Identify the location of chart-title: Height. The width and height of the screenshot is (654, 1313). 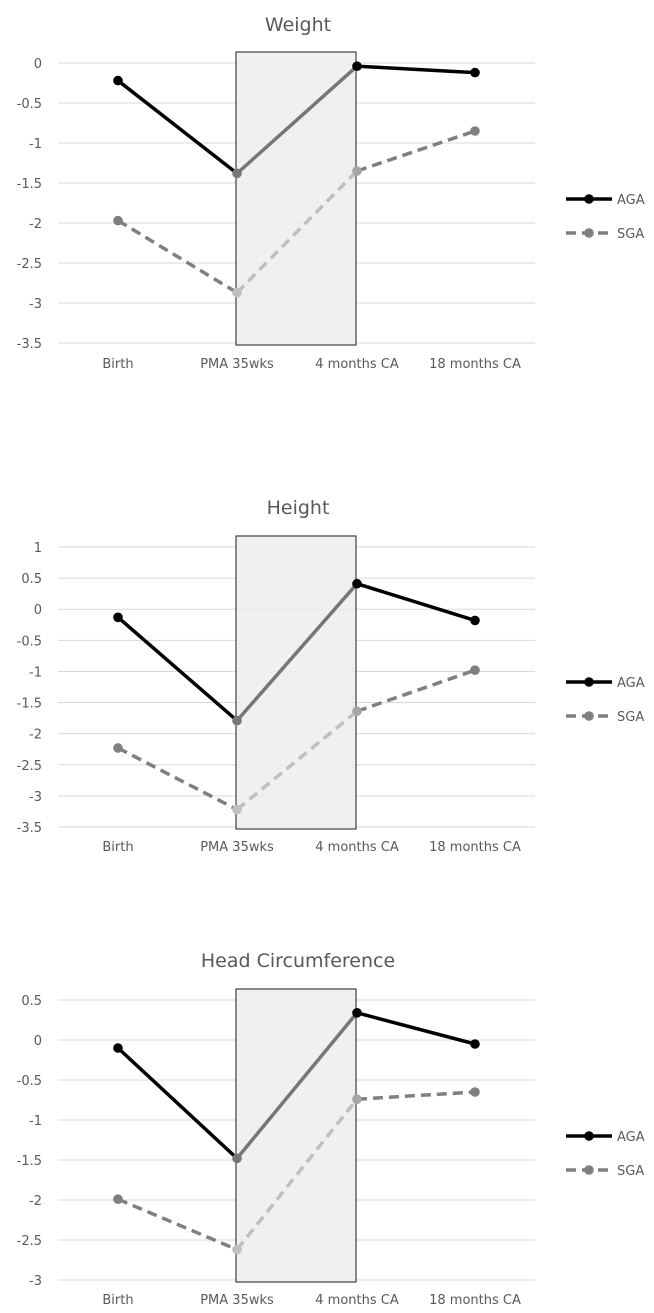
(298, 508).